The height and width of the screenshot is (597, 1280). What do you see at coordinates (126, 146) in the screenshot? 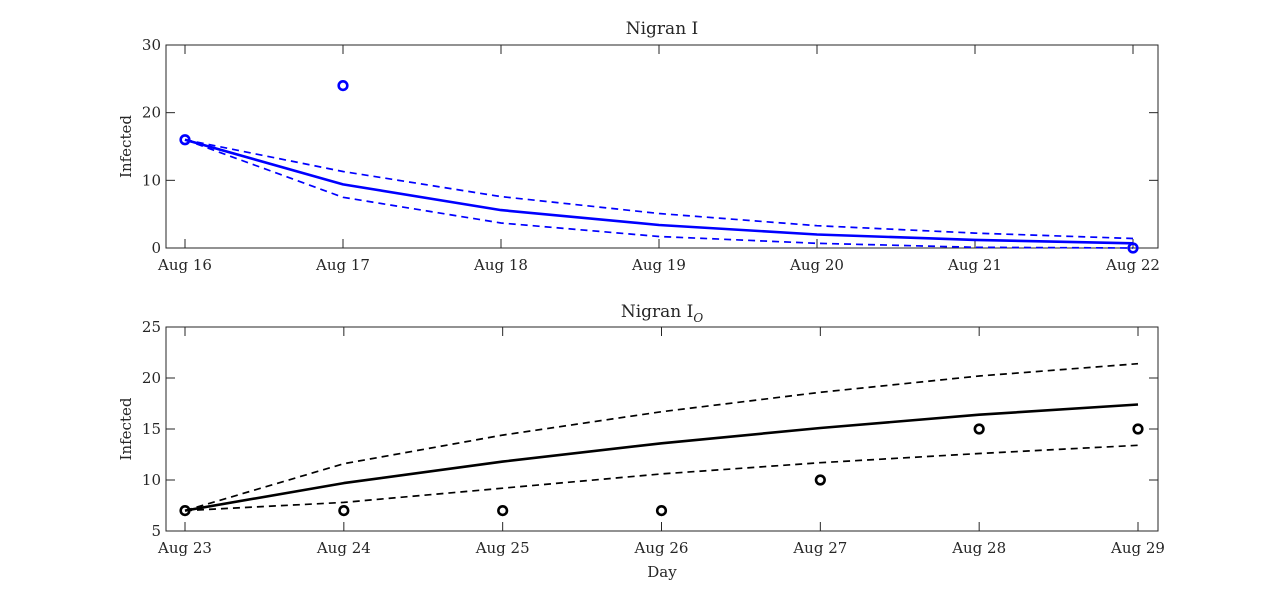
I see `chart-0-ylabel: Infected` at bounding box center [126, 146].